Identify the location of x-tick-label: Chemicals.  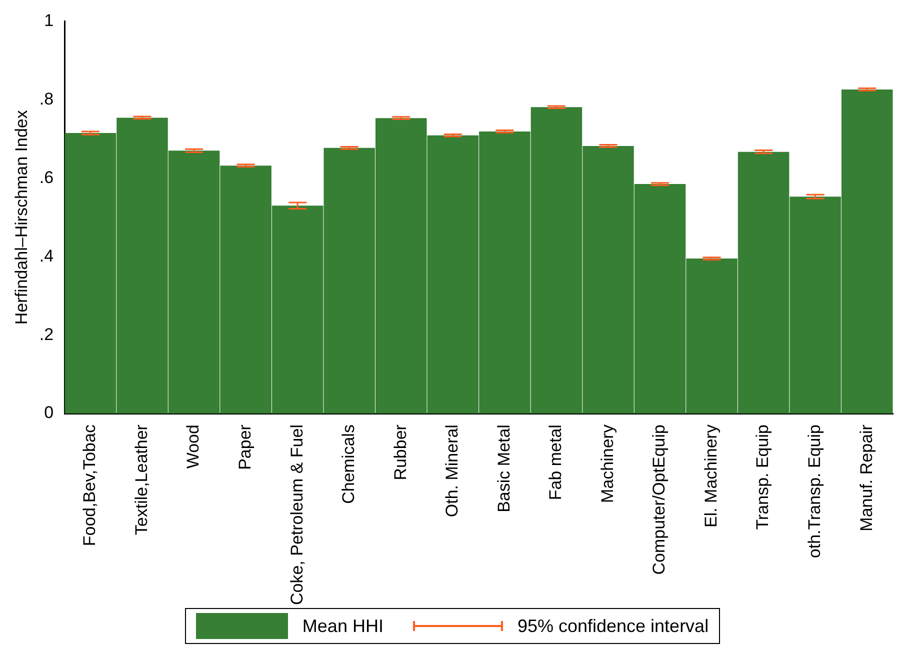
(348, 464).